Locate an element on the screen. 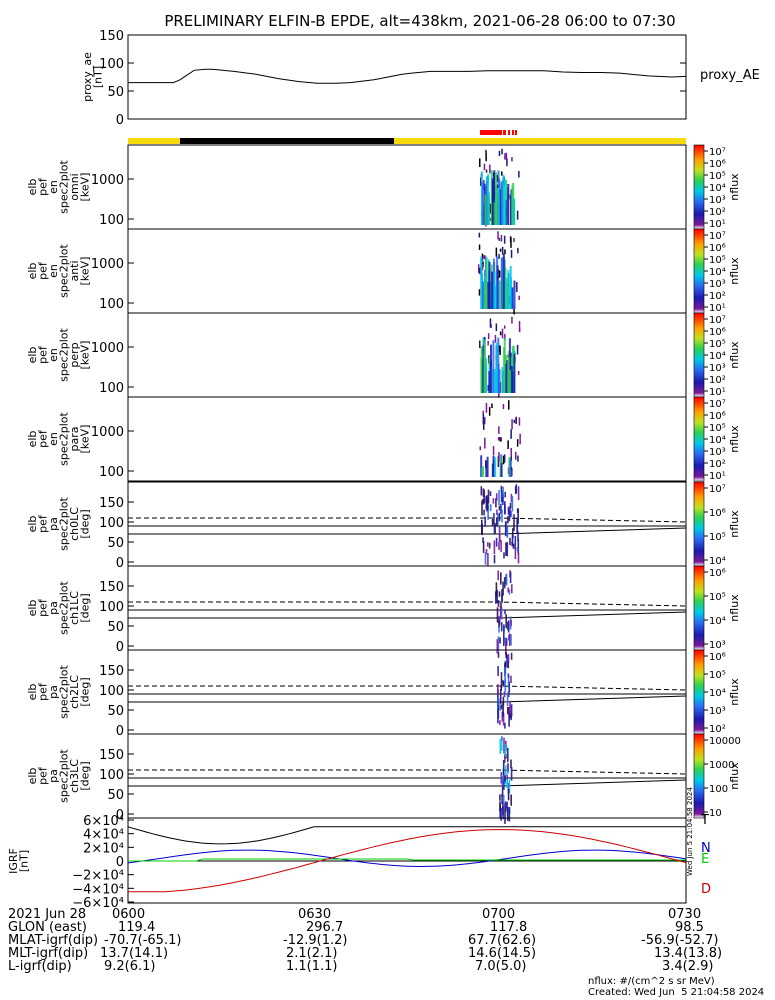 Image resolution: width=775 pixels, height=1000 pixels. spec-panel-1-colorbar is located at coordinates (699, 271).